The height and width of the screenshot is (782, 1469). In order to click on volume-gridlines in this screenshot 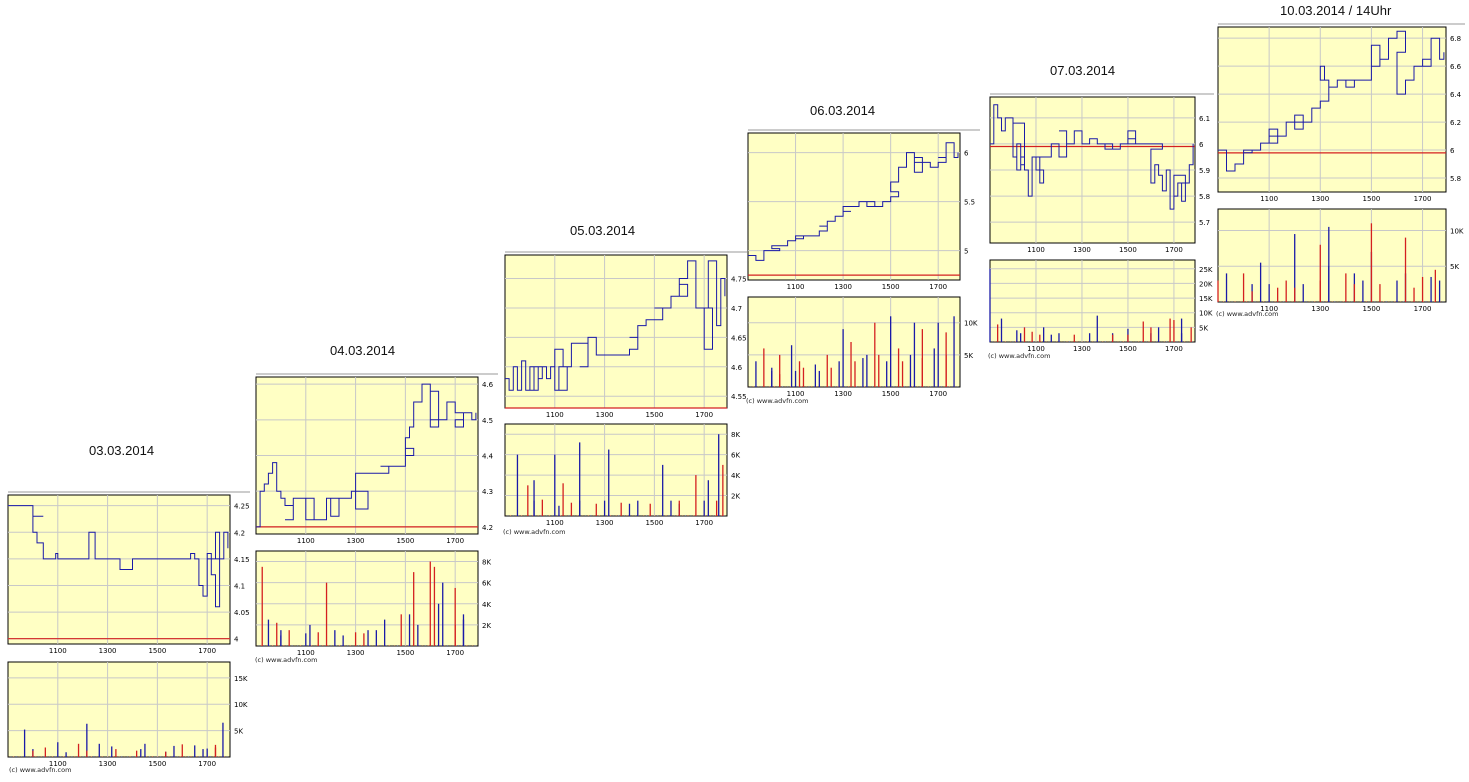, I will do `click(119, 709)`.